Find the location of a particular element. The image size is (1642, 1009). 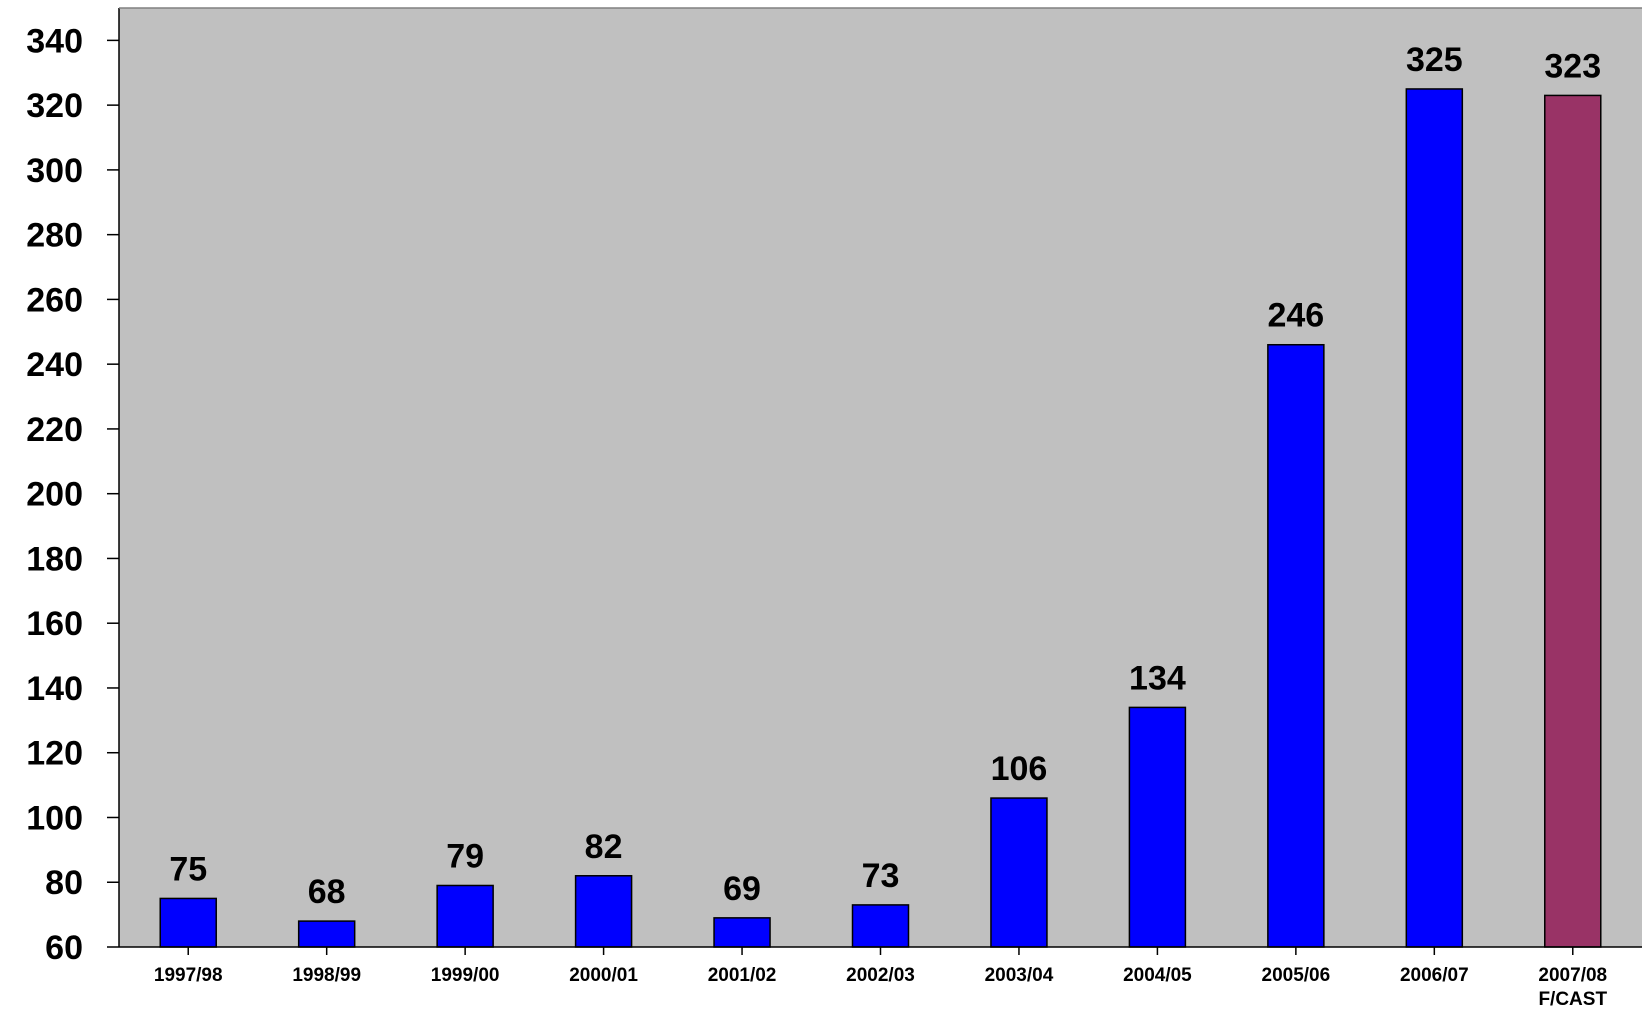

x-tick-label: 2005/06 is located at coordinates (1296, 975).